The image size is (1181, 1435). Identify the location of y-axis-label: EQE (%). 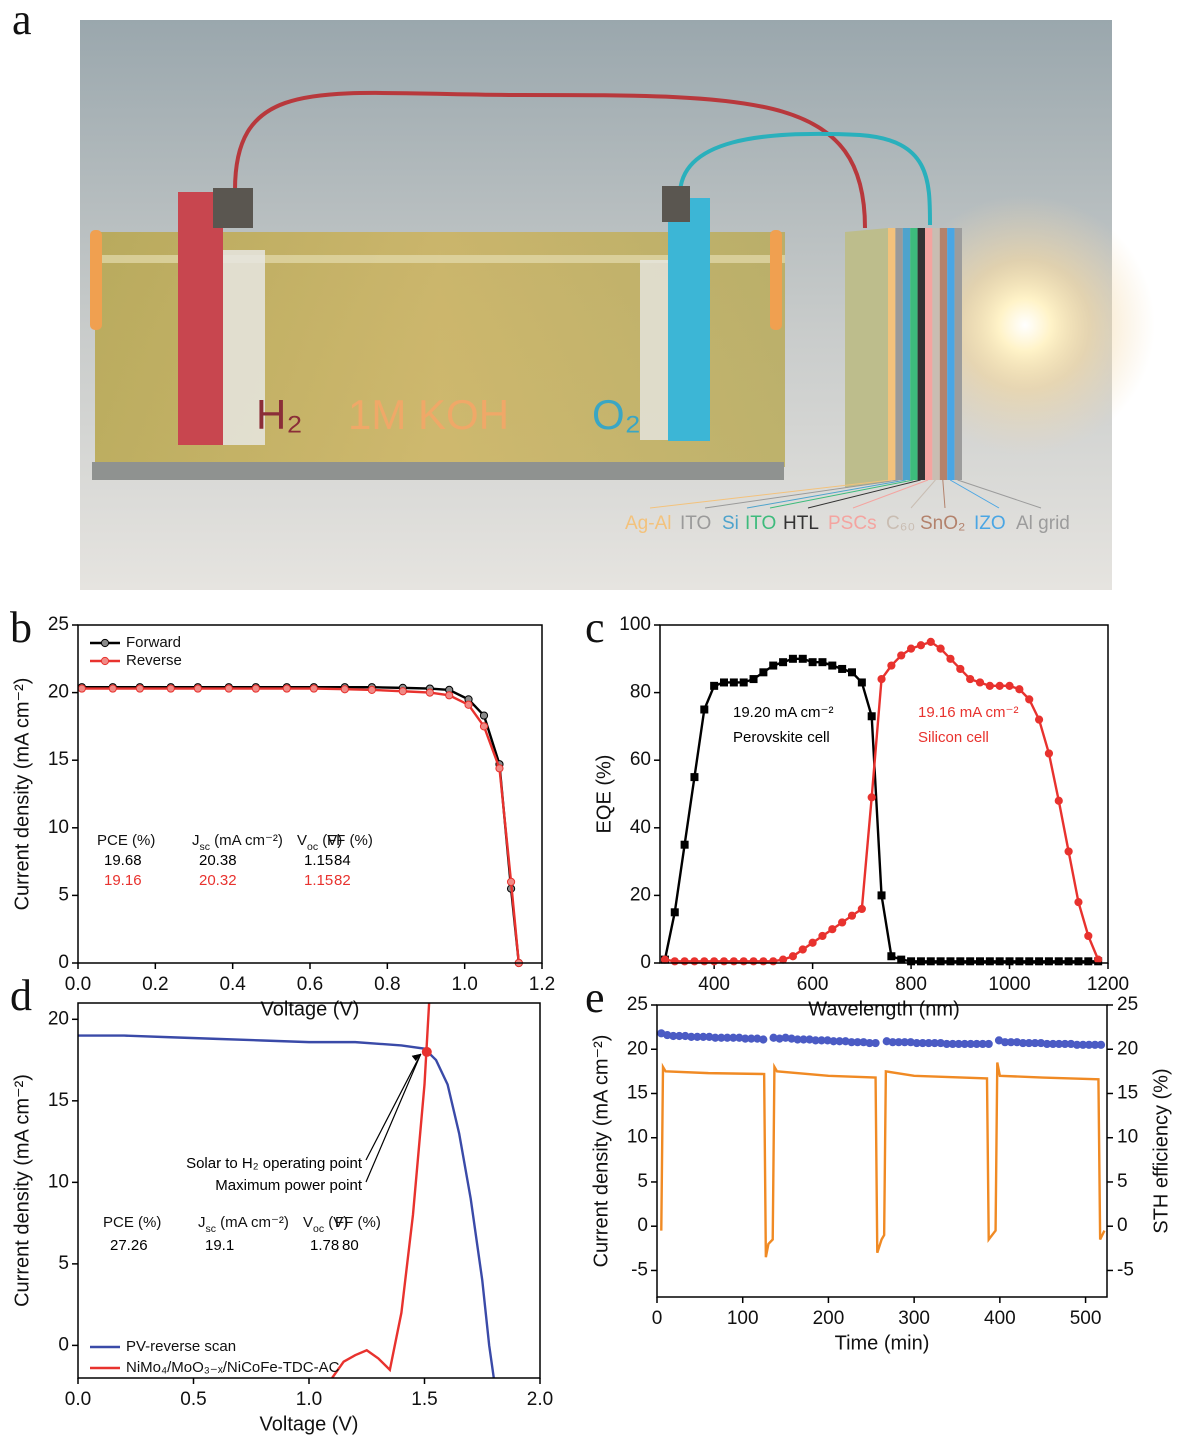
(604, 794).